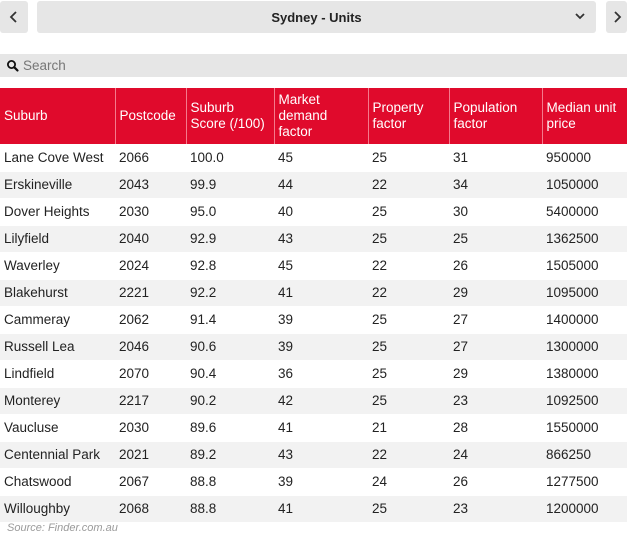 The height and width of the screenshot is (542, 627). Describe the element at coordinates (495, 428) in the screenshot. I see `population-factor-cell: 28` at that location.